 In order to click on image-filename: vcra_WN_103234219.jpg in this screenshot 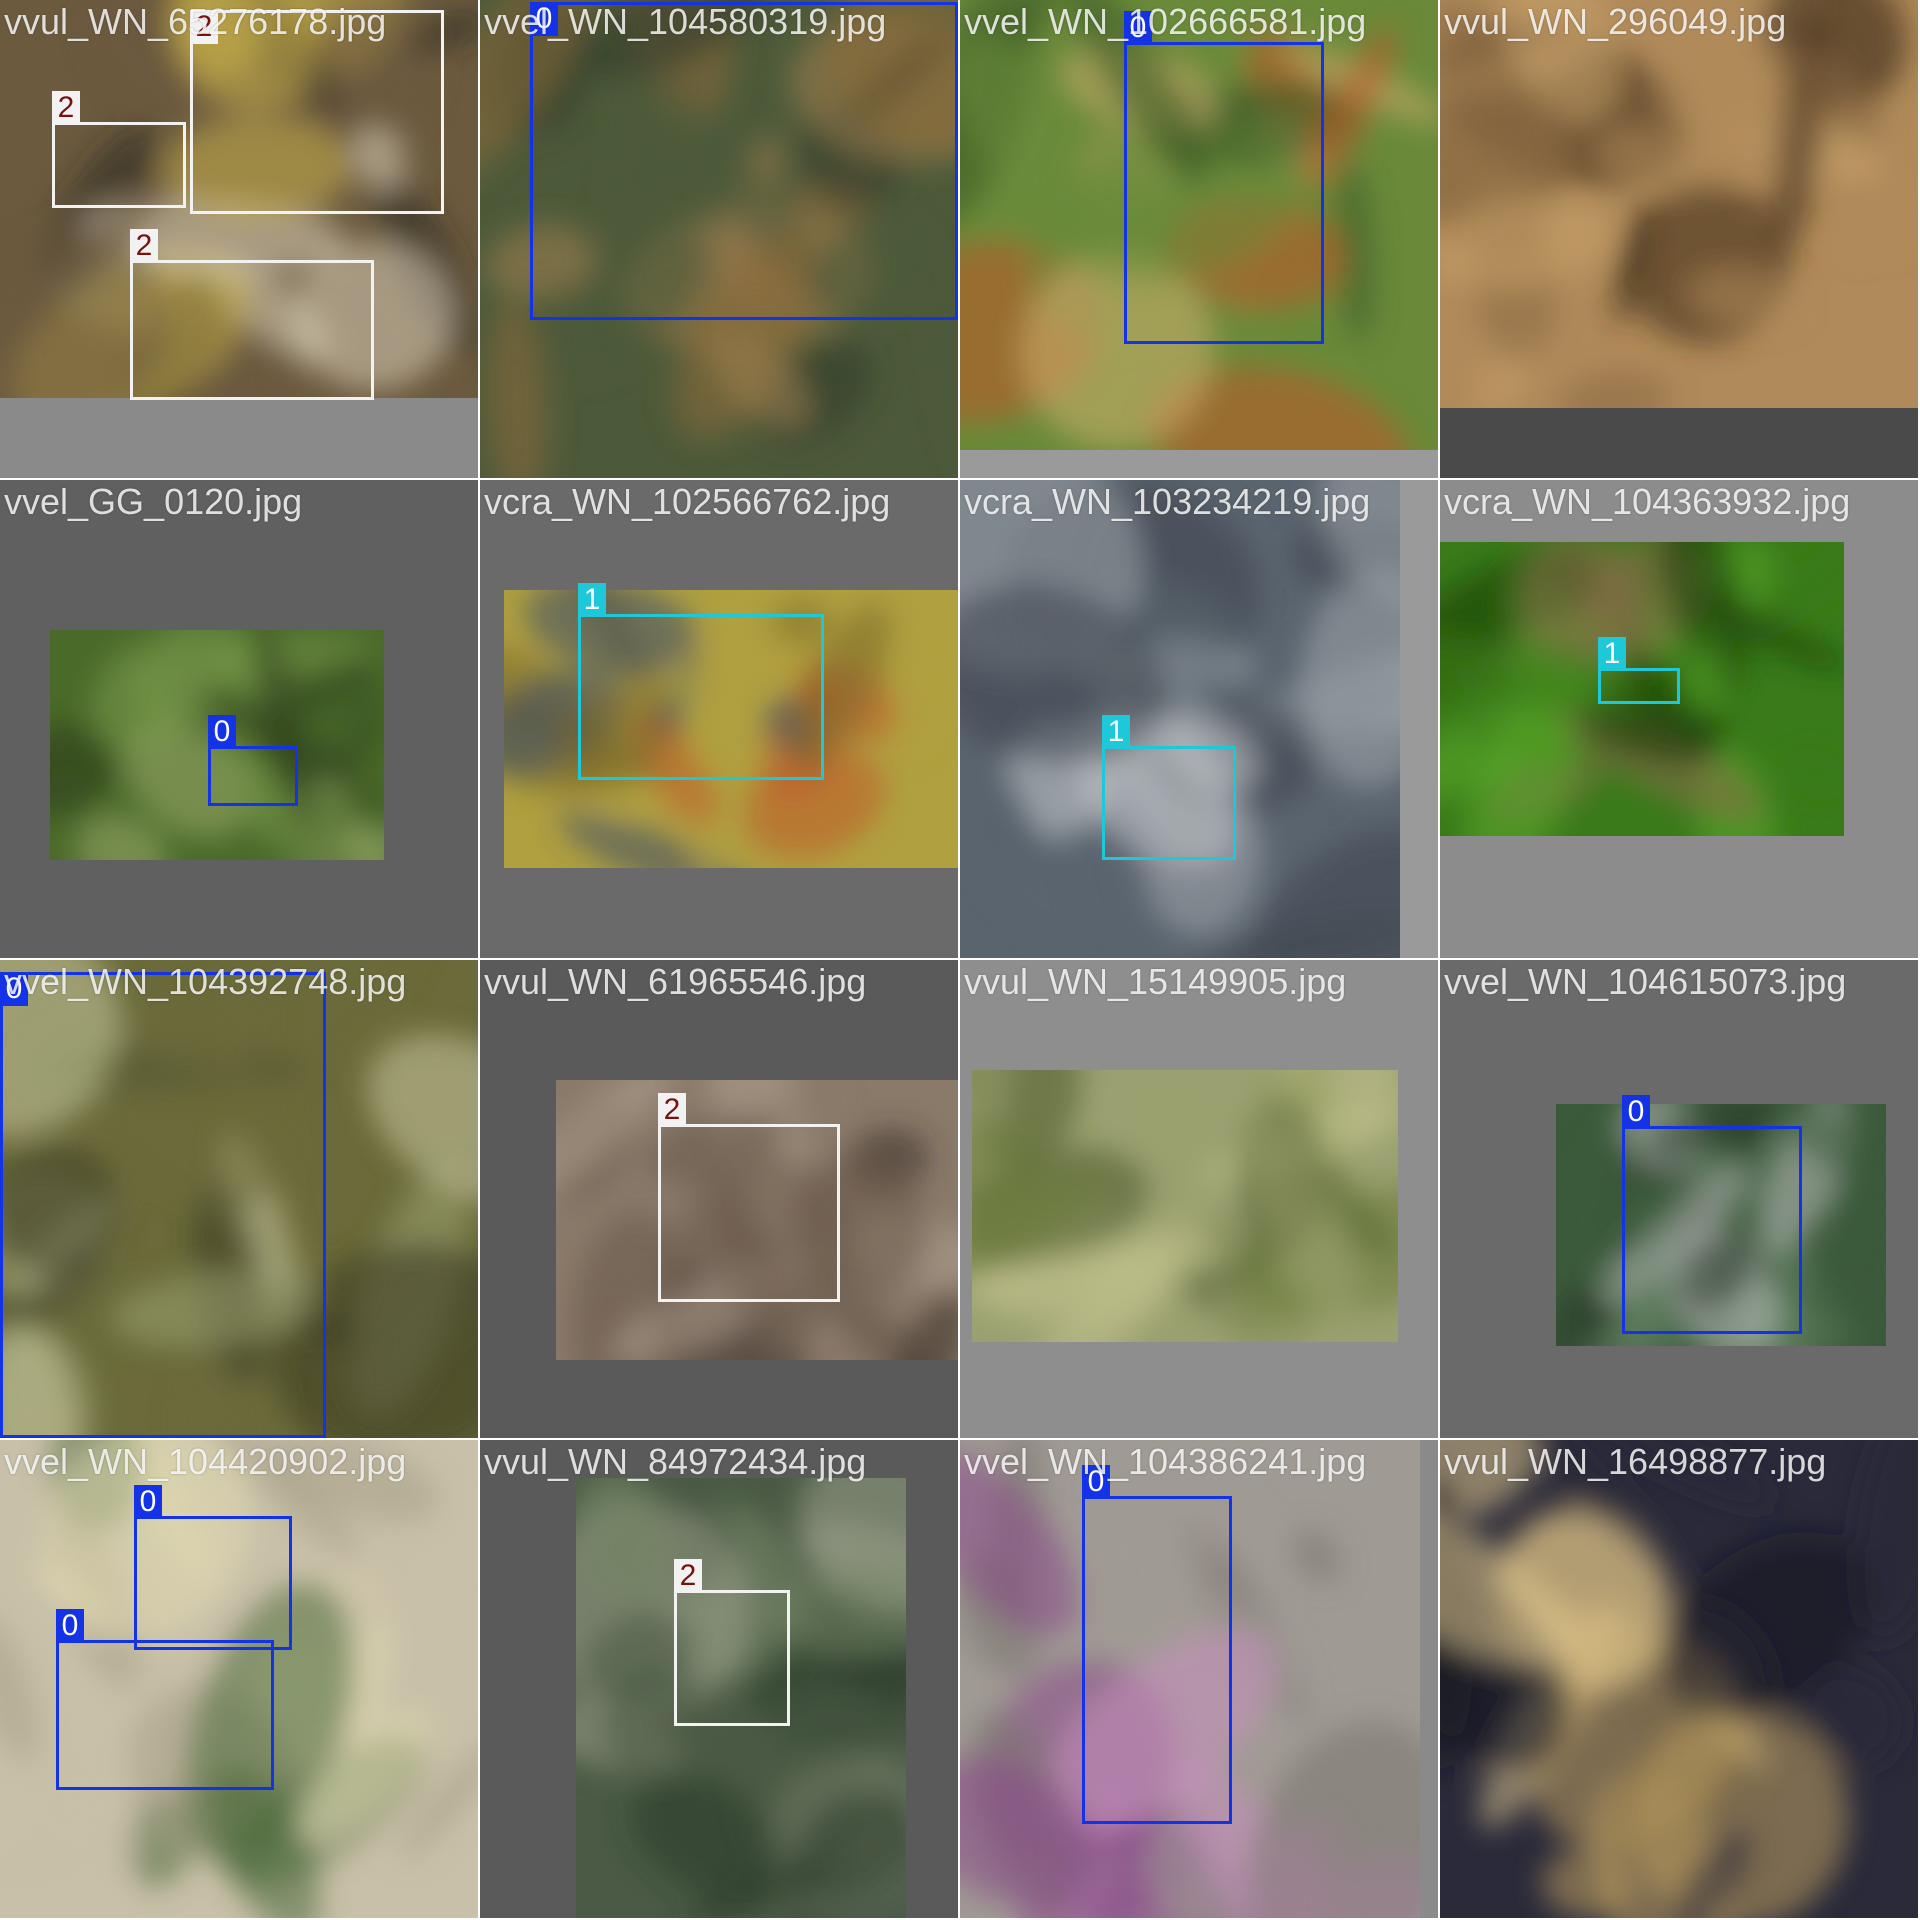, I will do `click(1167, 501)`.